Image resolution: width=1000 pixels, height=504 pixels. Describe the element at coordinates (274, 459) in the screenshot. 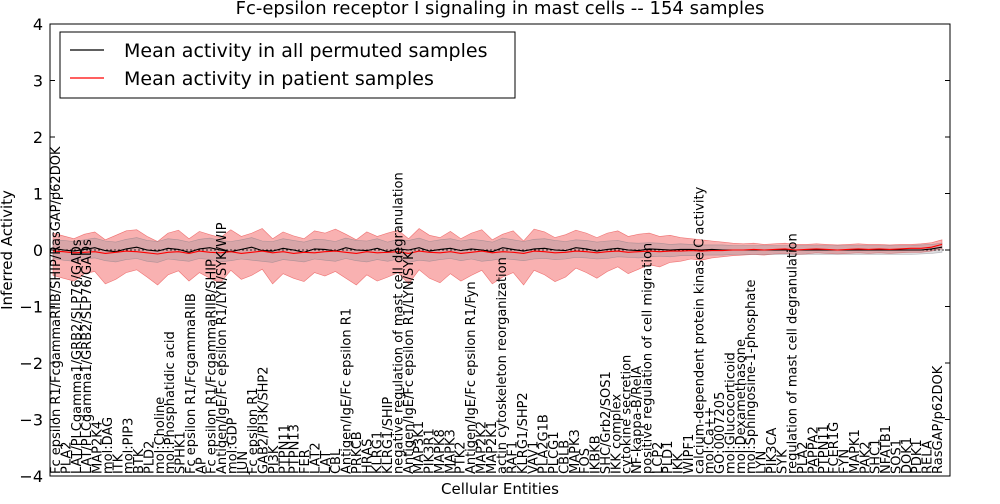

I see `x-tick-label: PI3K` at that location.